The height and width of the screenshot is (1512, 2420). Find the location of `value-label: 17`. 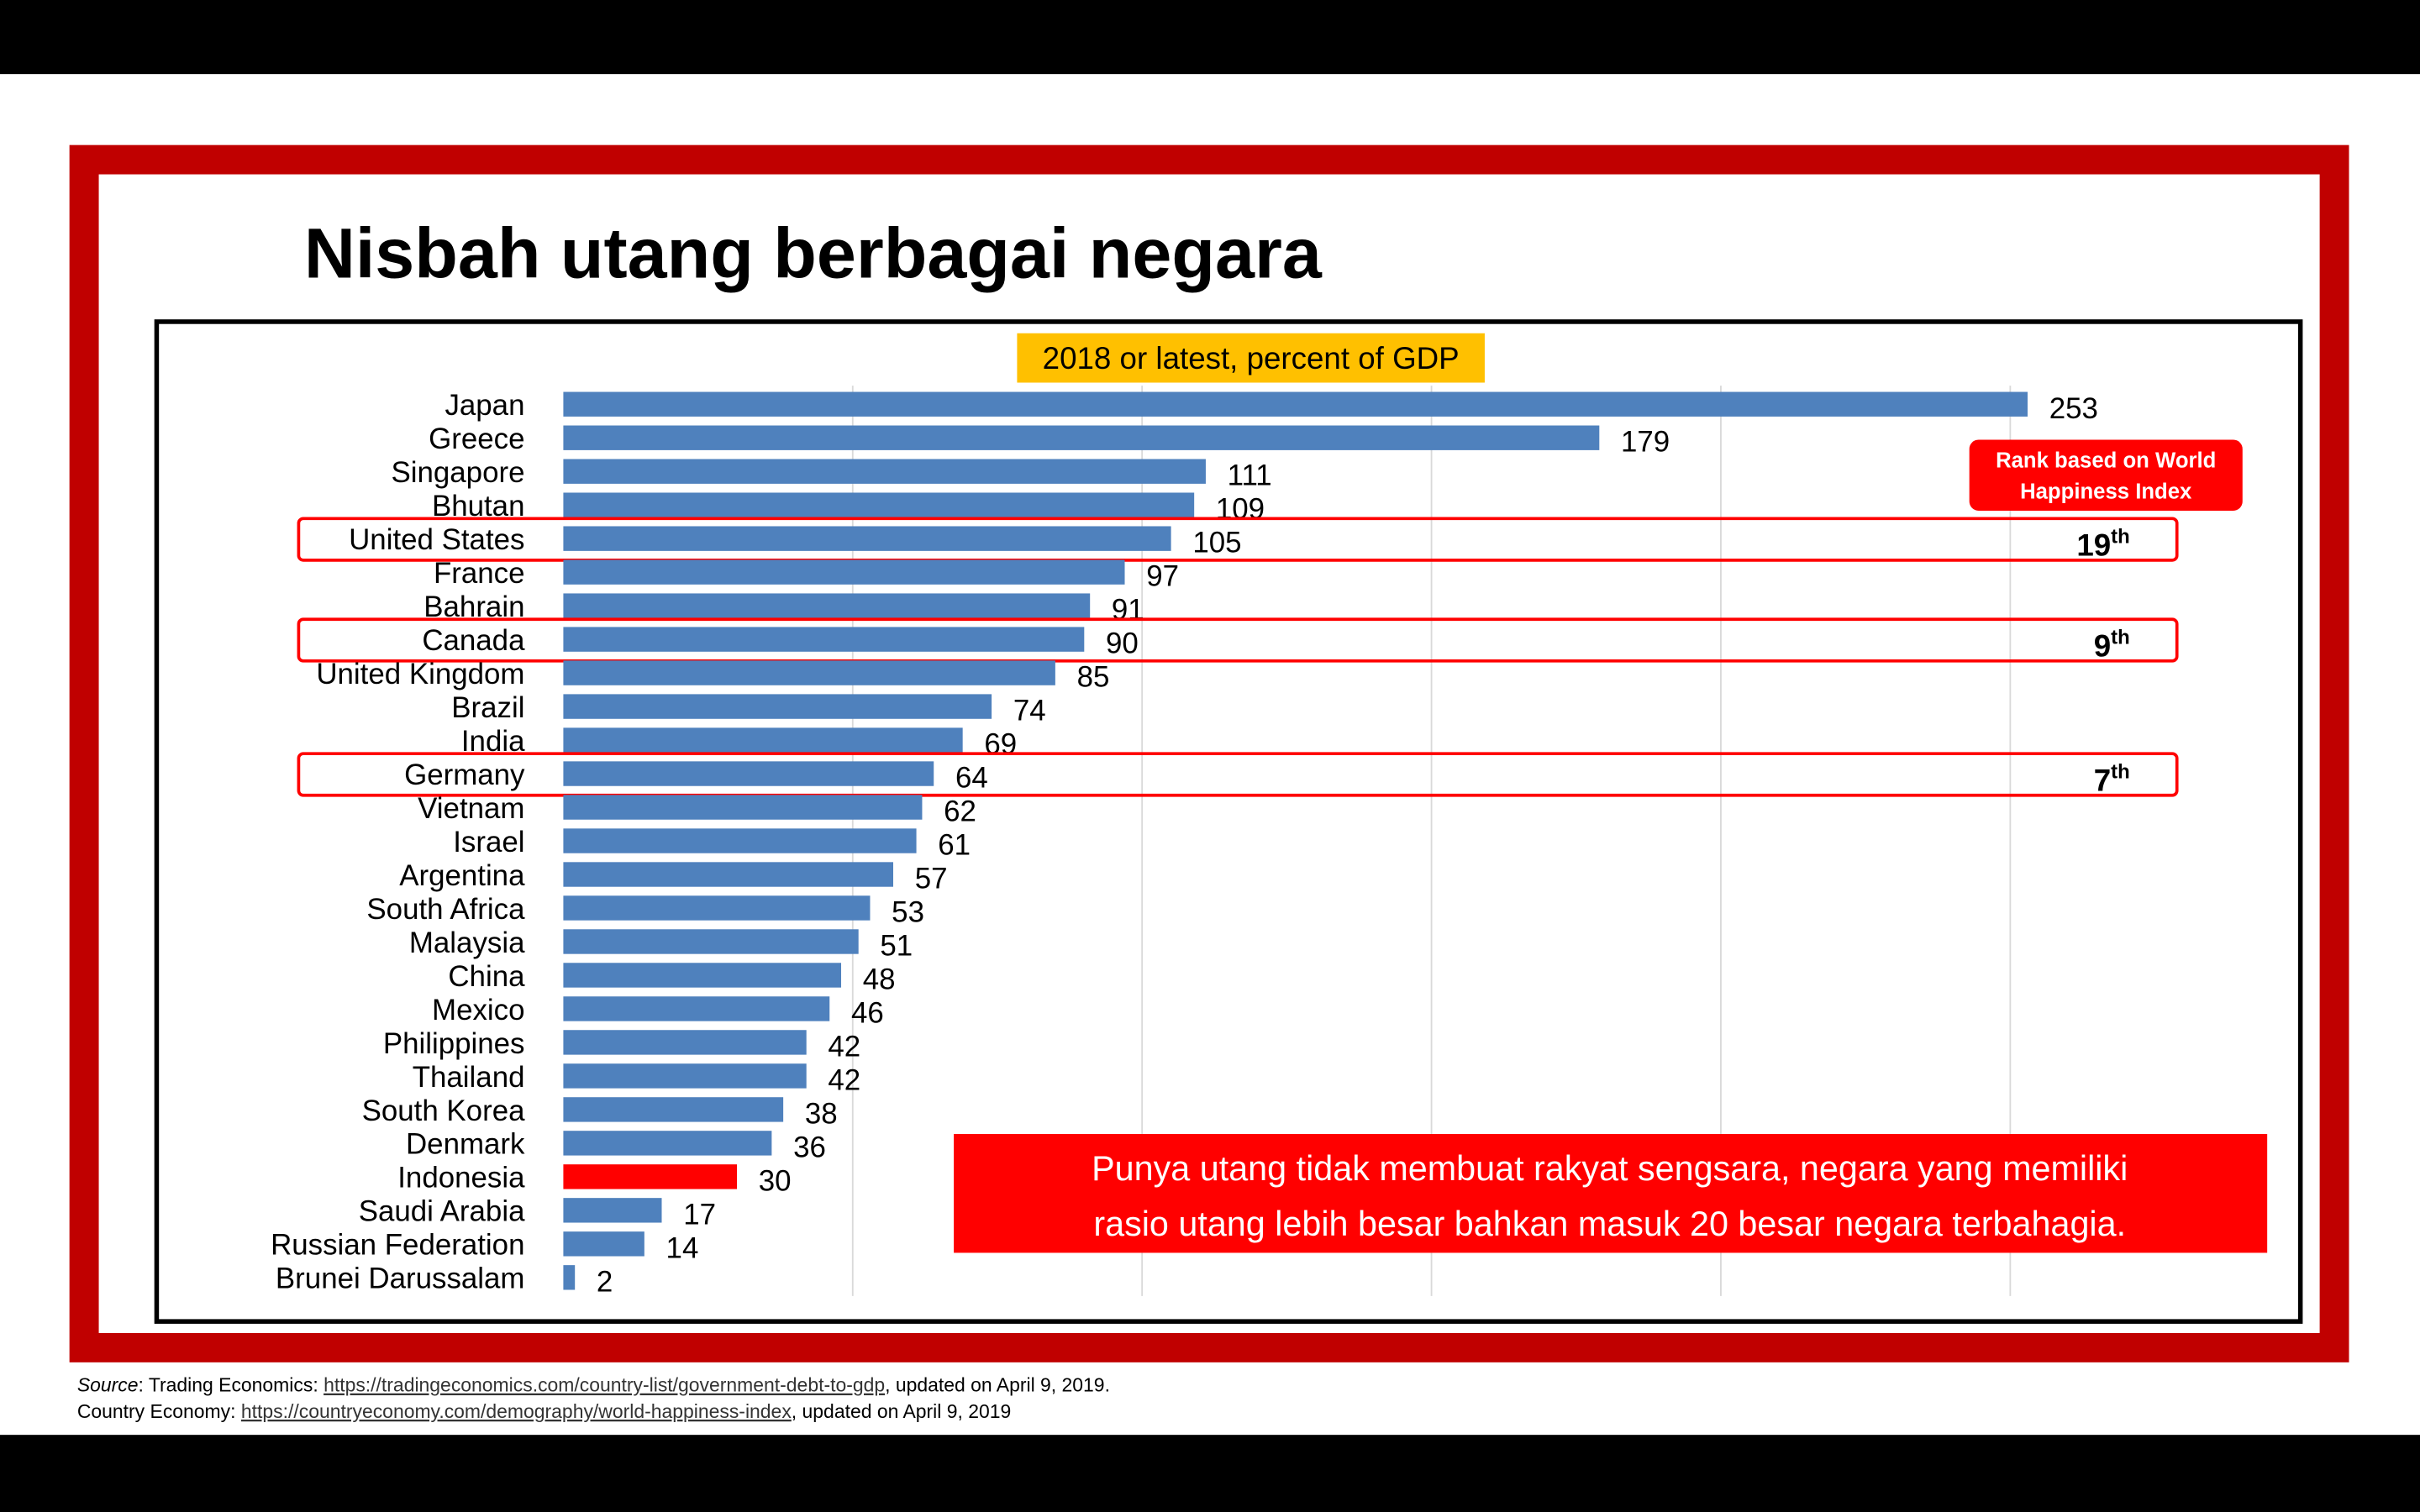

value-label: 17 is located at coordinates (699, 1214).